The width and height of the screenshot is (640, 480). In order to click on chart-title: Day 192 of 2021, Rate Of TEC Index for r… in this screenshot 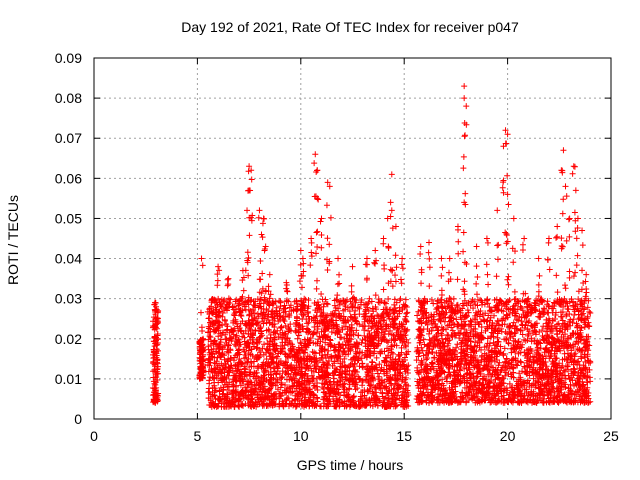, I will do `click(350, 27)`.